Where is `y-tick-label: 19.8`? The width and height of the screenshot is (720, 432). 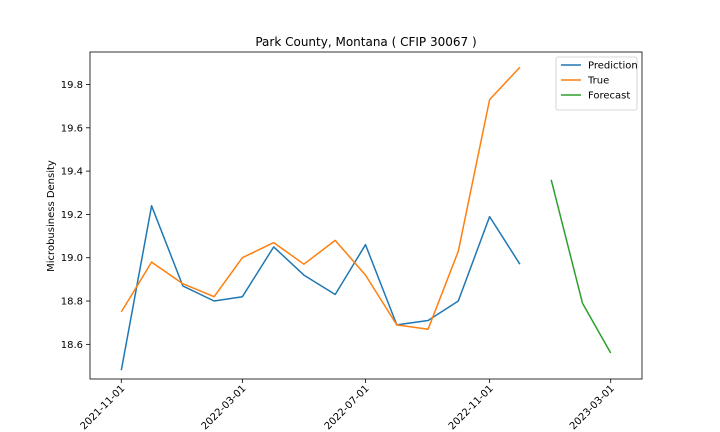 y-tick-label: 19.8 is located at coordinates (72, 85).